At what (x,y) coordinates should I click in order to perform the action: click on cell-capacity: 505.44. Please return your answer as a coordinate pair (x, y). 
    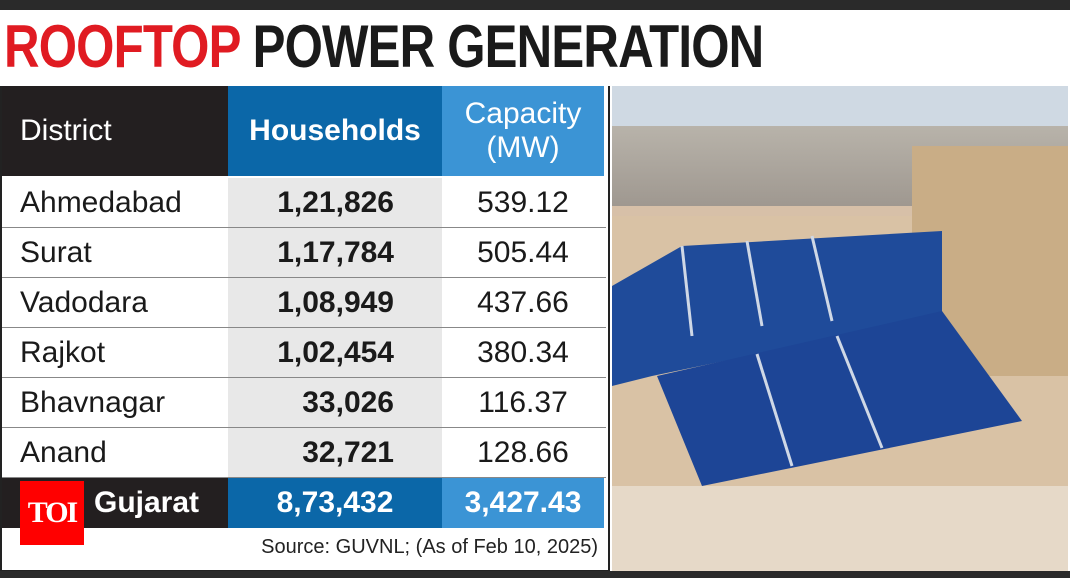
    Looking at the image, I should click on (523, 252).